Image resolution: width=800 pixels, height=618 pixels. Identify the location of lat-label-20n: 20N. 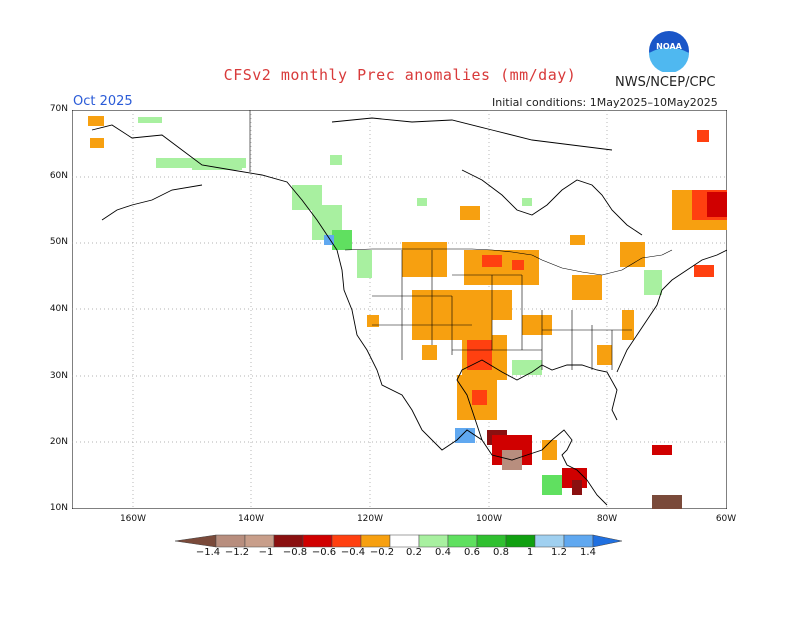
(58, 442).